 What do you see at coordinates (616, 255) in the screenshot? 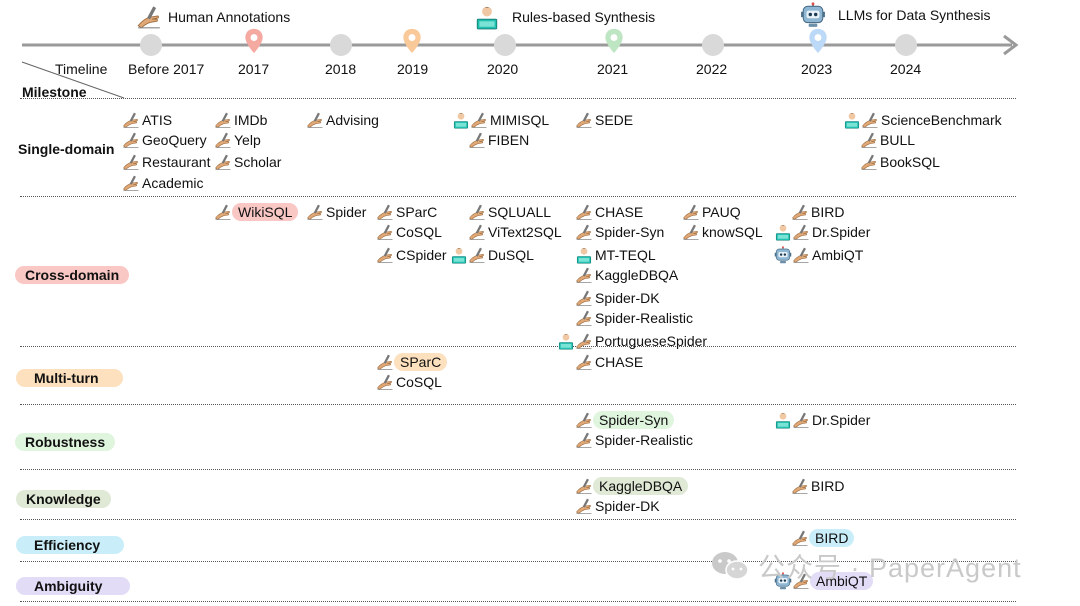
I see `dataset-entry: MT-TEQL` at bounding box center [616, 255].